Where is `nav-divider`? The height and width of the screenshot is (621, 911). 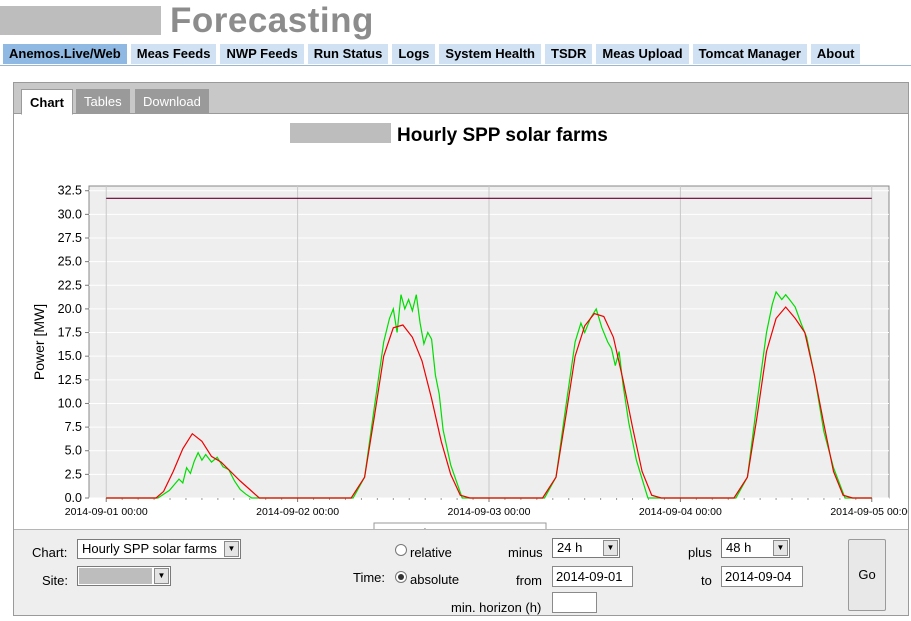 nav-divider is located at coordinates (455, 65).